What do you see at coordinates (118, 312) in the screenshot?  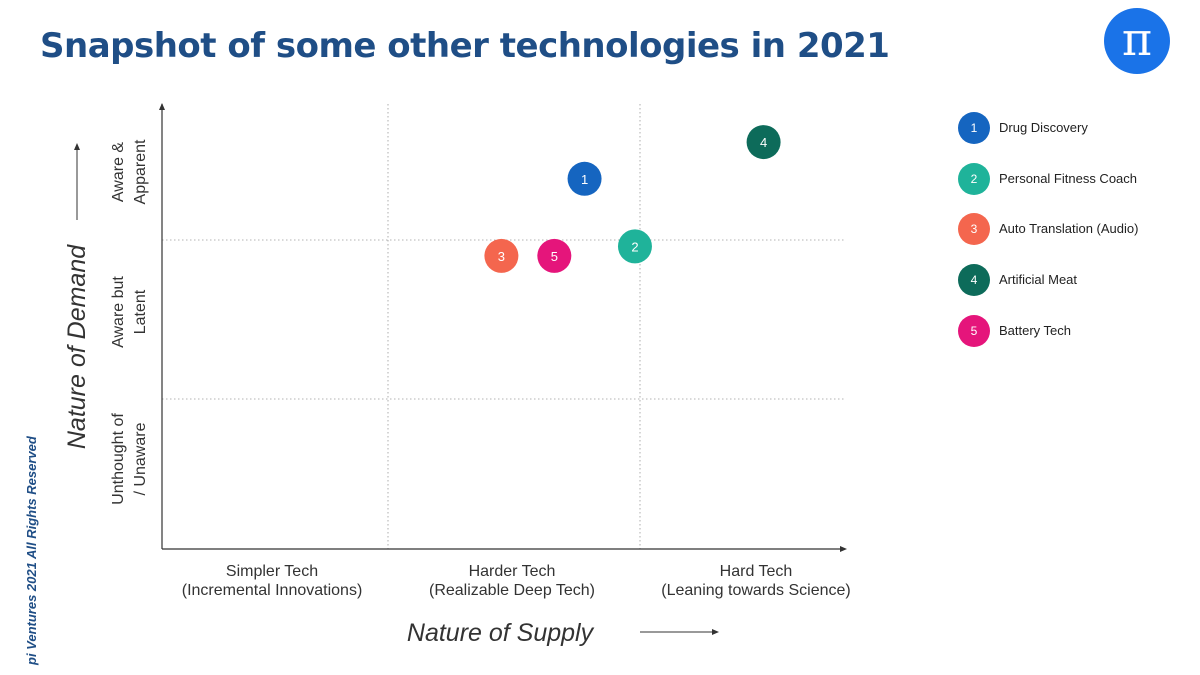 I see `y-tick-label: Aware but` at bounding box center [118, 312].